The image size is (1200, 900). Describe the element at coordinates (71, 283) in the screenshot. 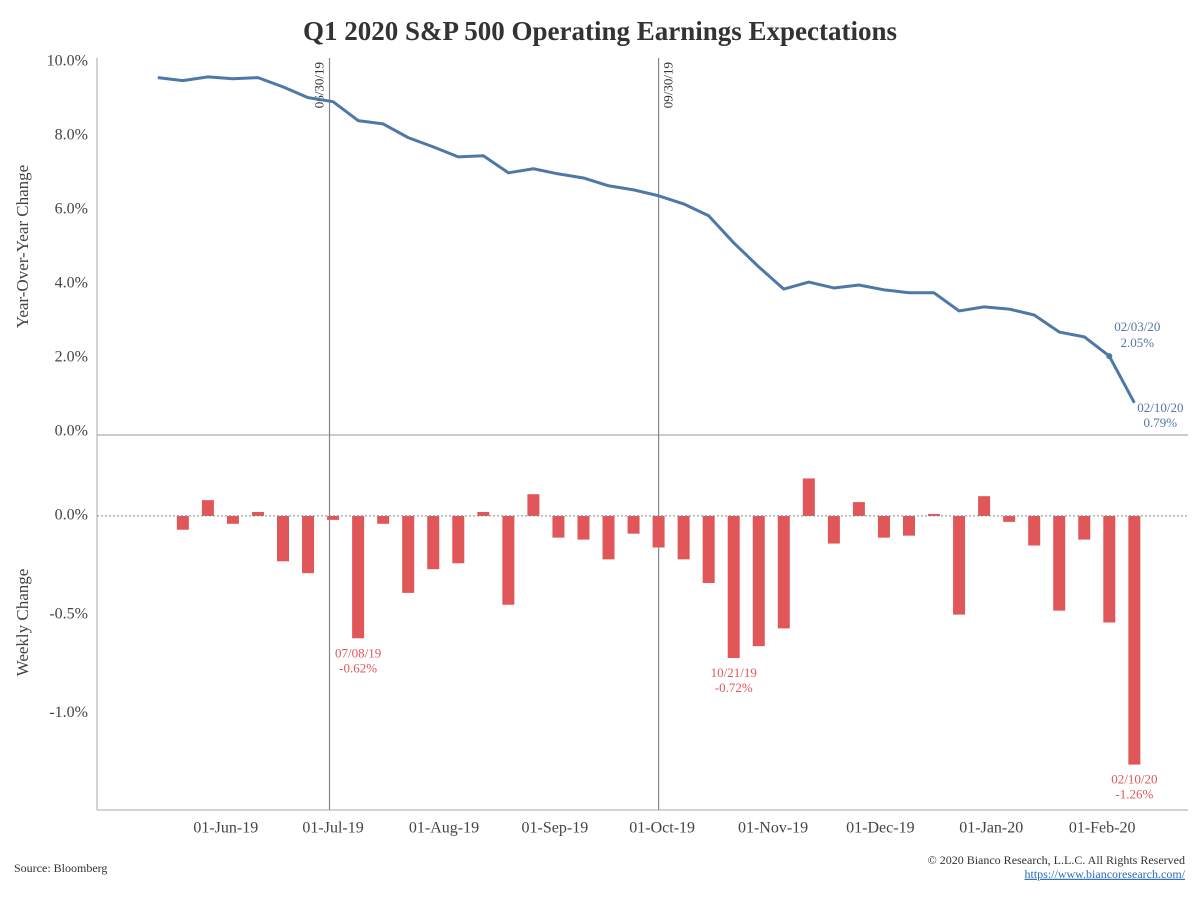

I see `y-tick-label: 4.0%` at that location.